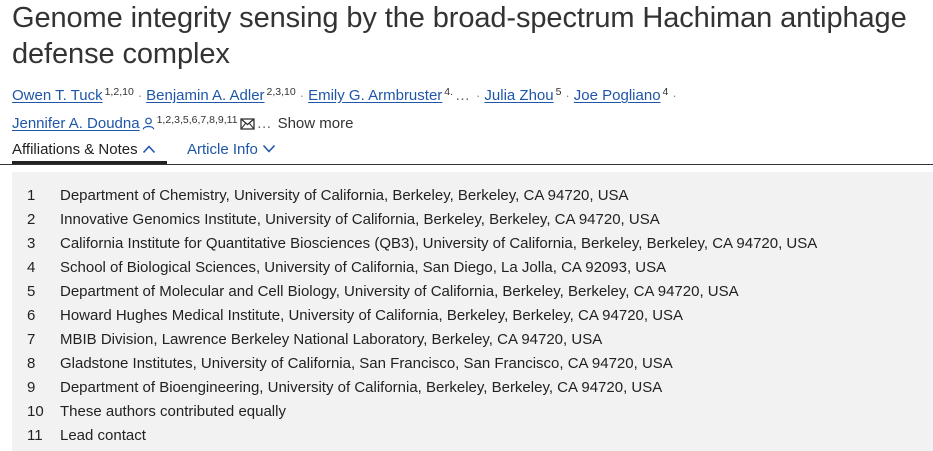  What do you see at coordinates (665, 92) in the screenshot?
I see `author-affiliation-sup: 4` at bounding box center [665, 92].